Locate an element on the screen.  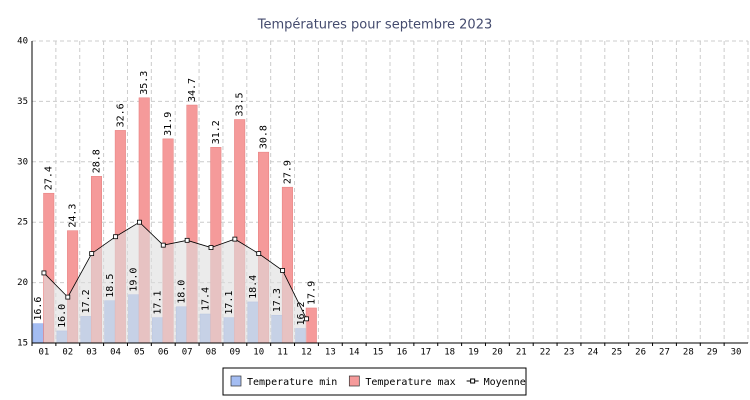
x-tick-label: 29 is located at coordinates (712, 353).